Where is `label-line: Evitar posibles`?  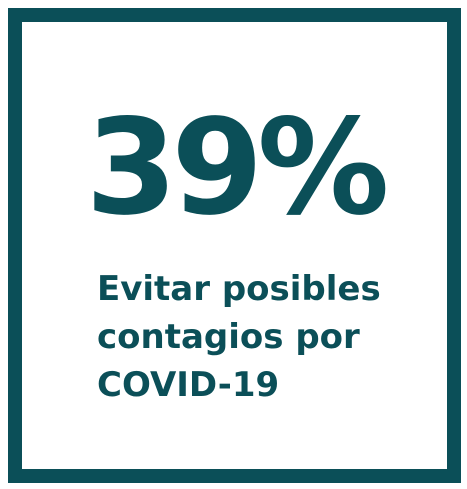
label-line: Evitar posibles is located at coordinates (239, 289).